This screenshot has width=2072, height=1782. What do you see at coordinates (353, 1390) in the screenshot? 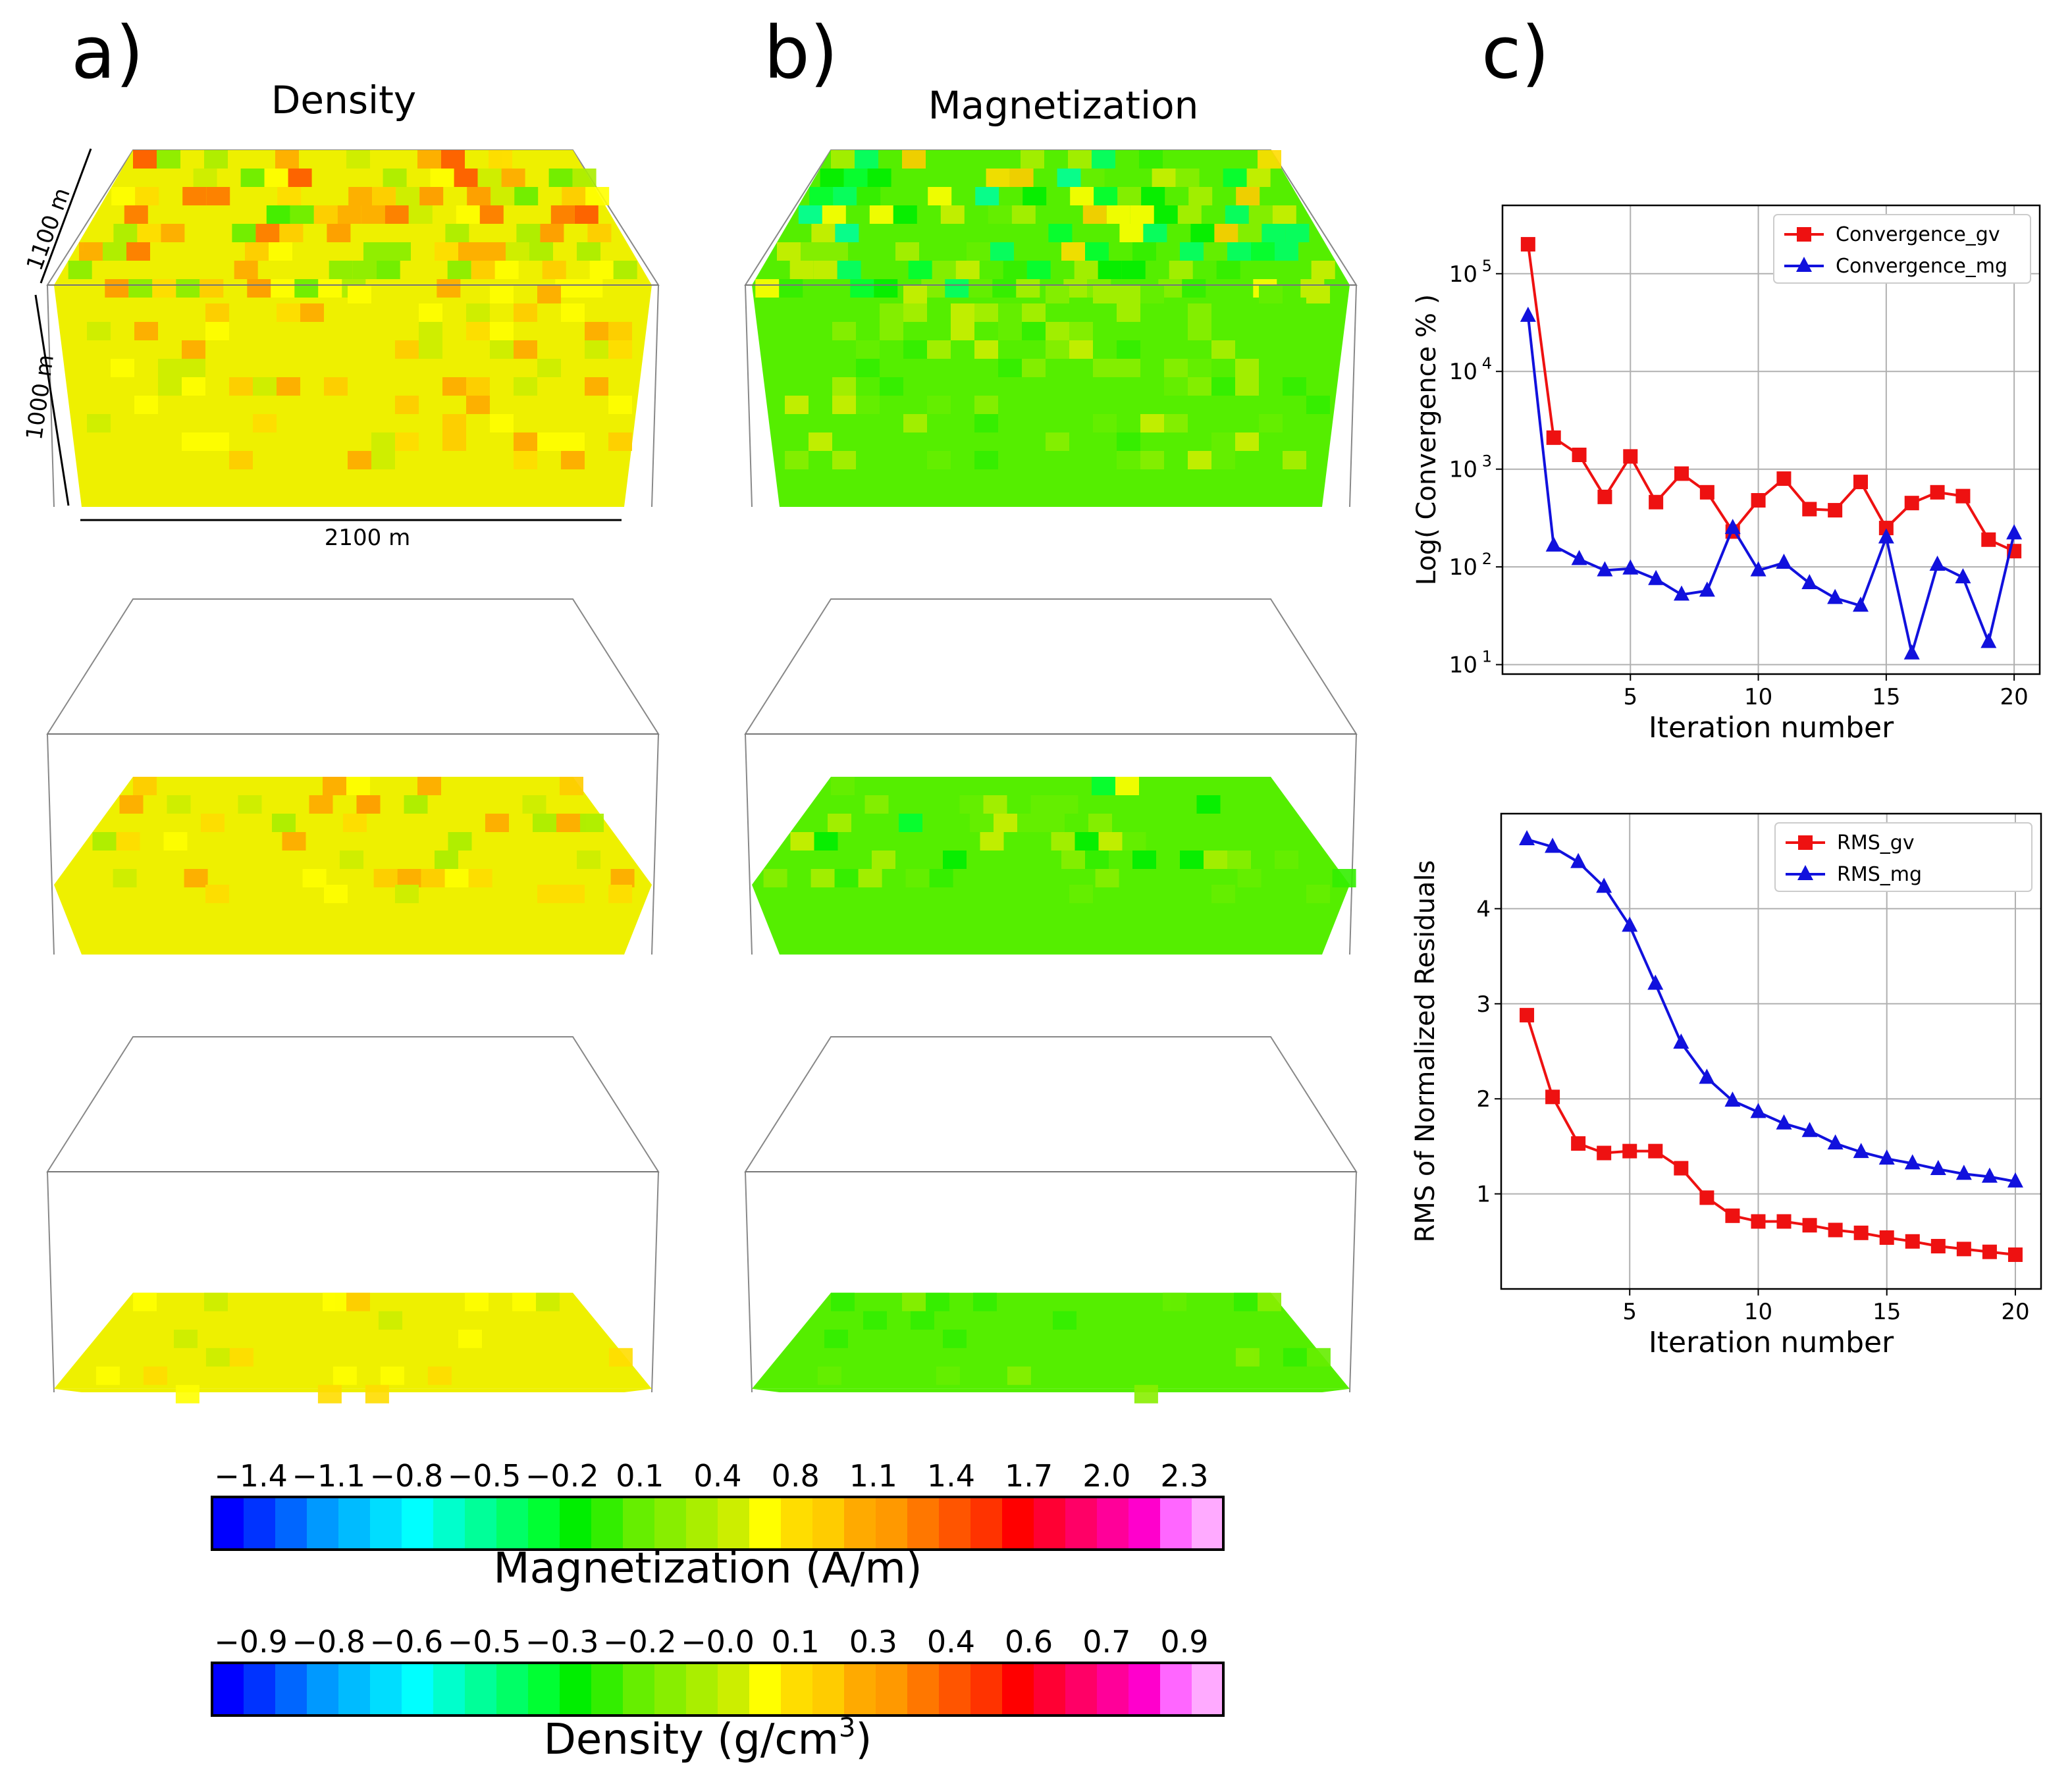
I see `density-block-3-front-face` at bounding box center [353, 1390].